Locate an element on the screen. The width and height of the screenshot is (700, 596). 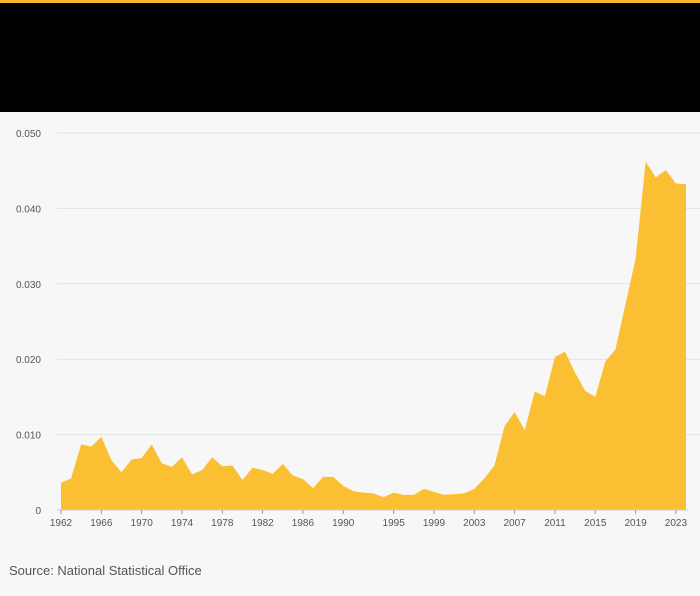
x-tick-label: 2019 is located at coordinates (635, 523).